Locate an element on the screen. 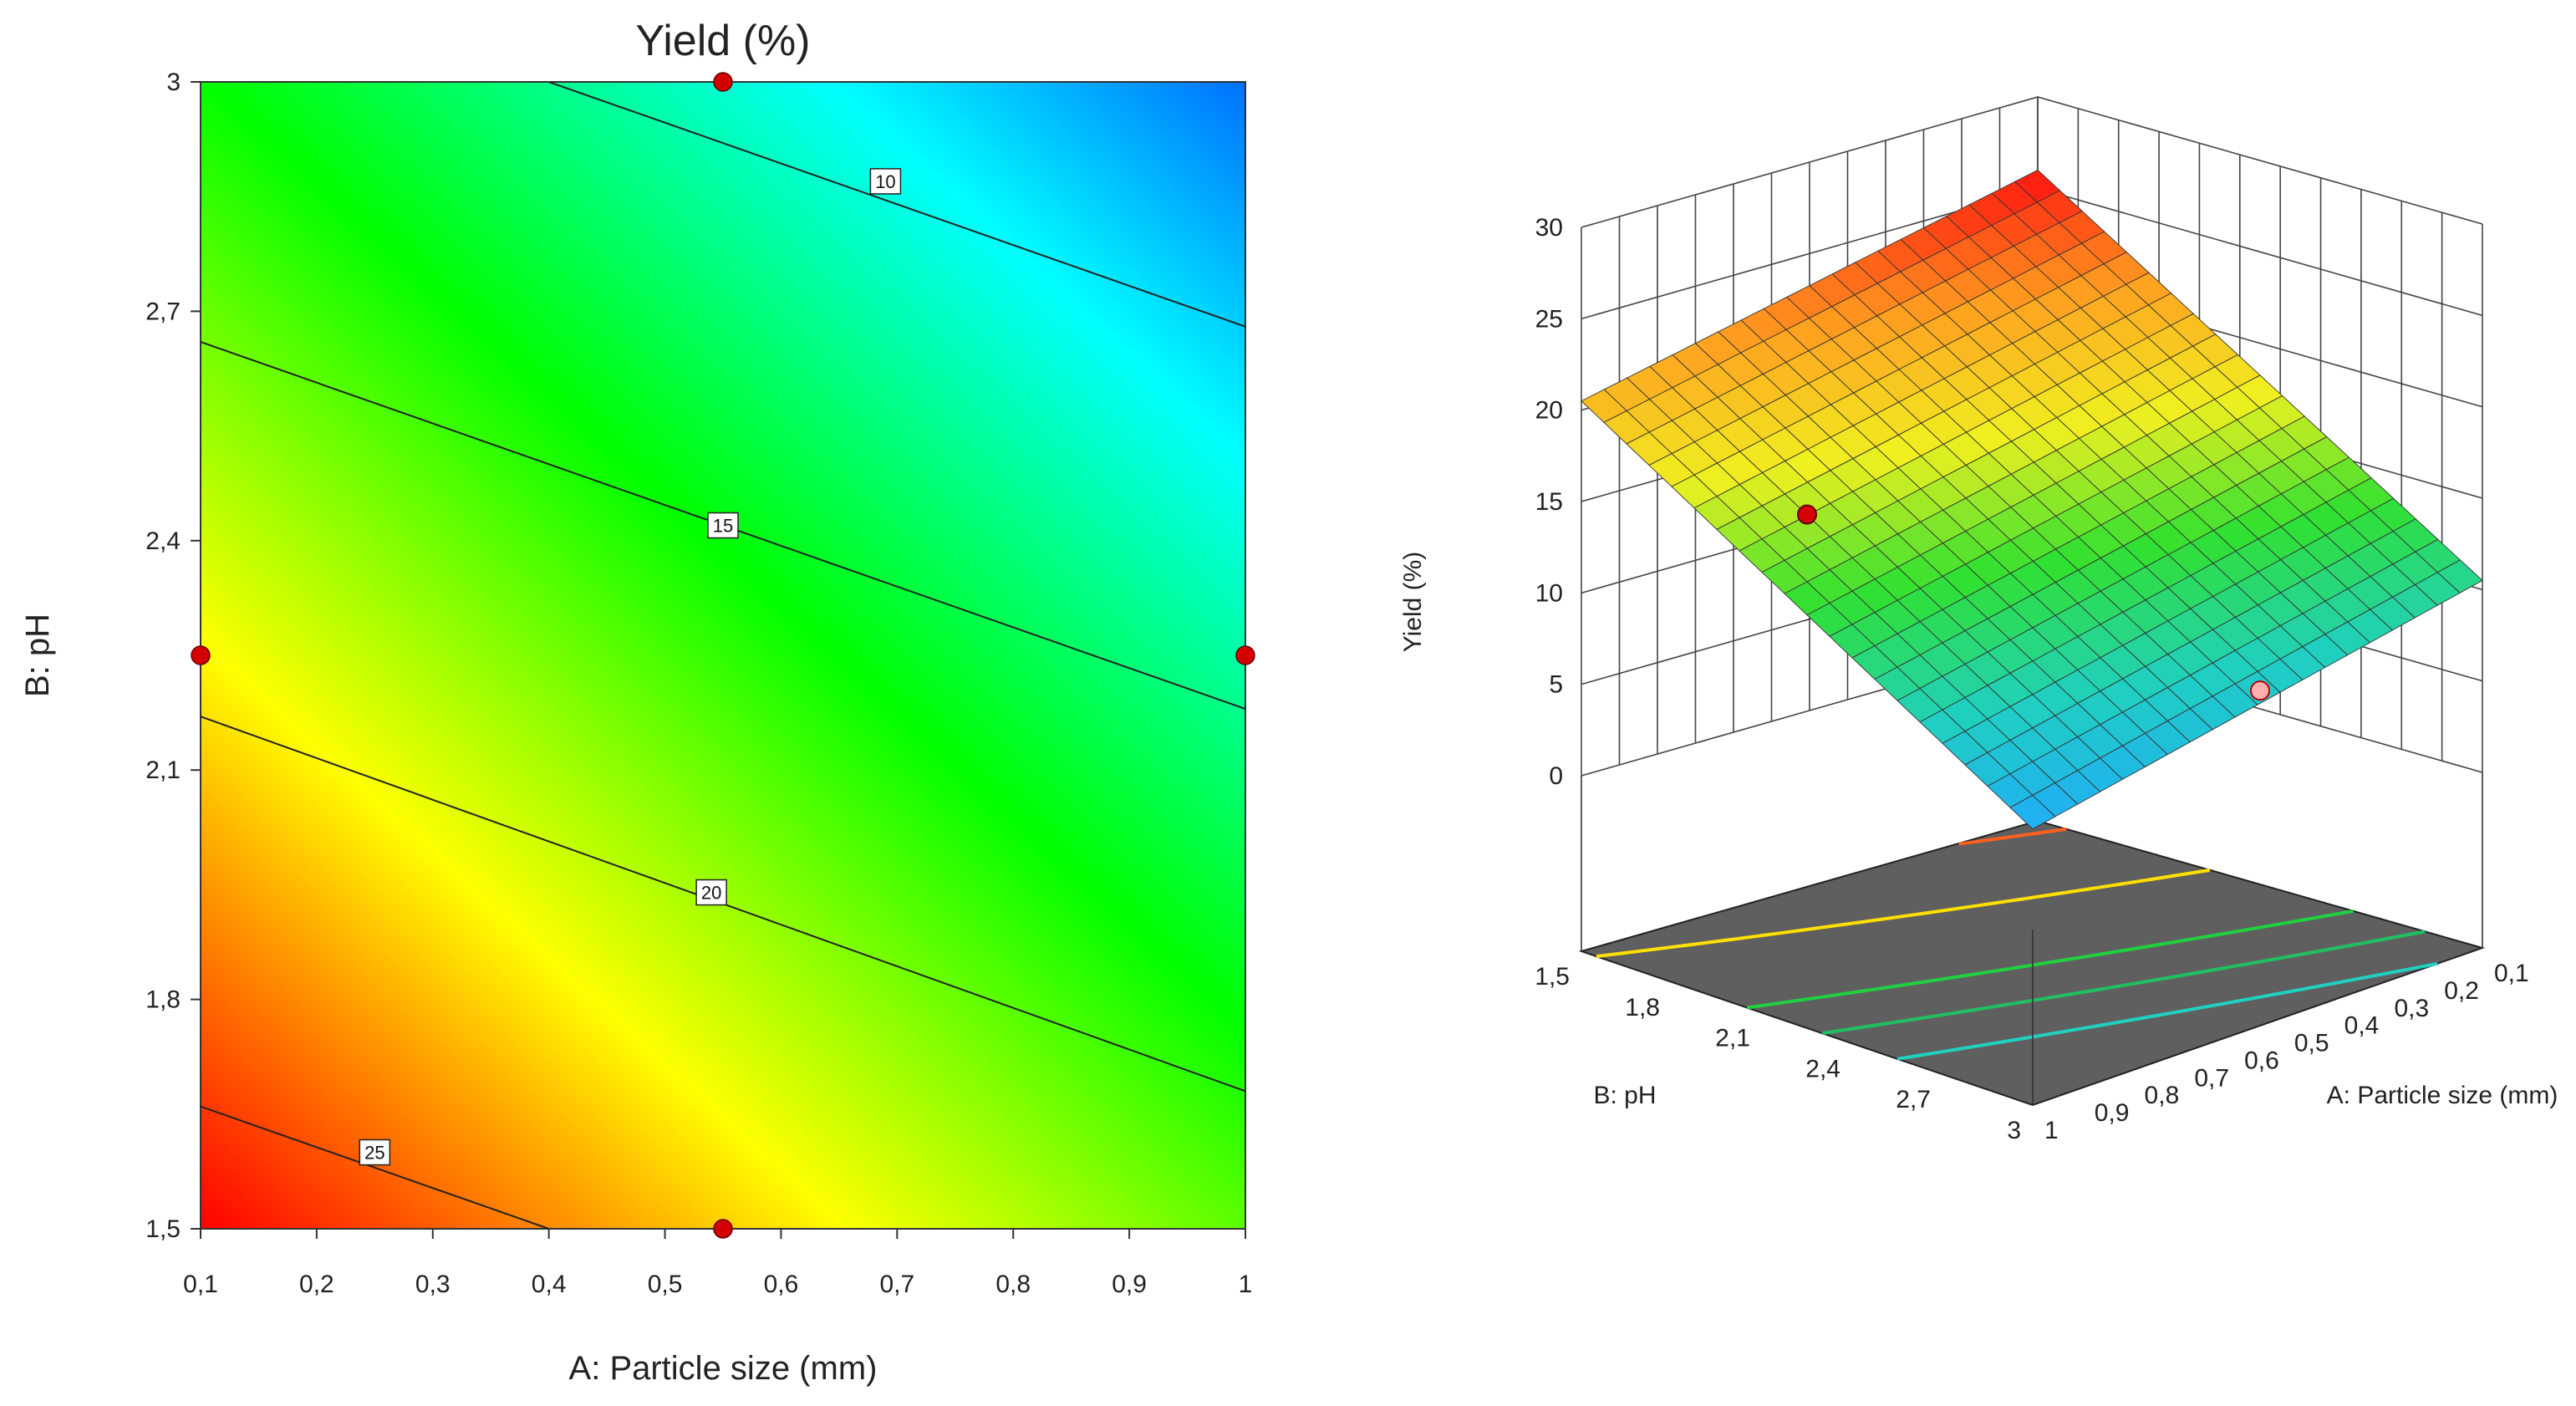  surface-design-points is located at coordinates (2033, 603).